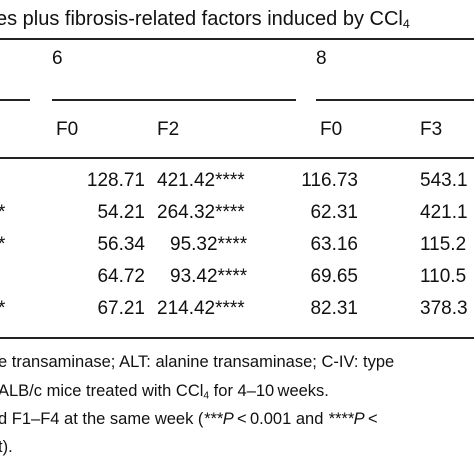 Image resolution: width=474 pixels, height=474 pixels. I want to click on week-6-rule, so click(174, 100).